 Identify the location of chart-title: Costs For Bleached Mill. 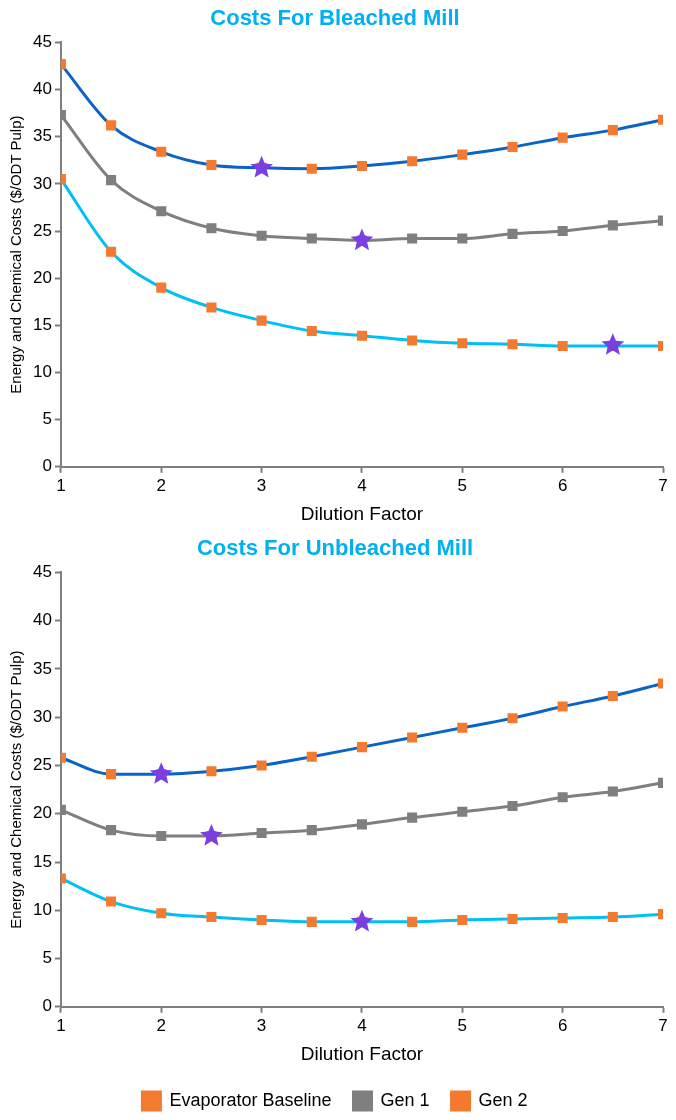
(335, 18).